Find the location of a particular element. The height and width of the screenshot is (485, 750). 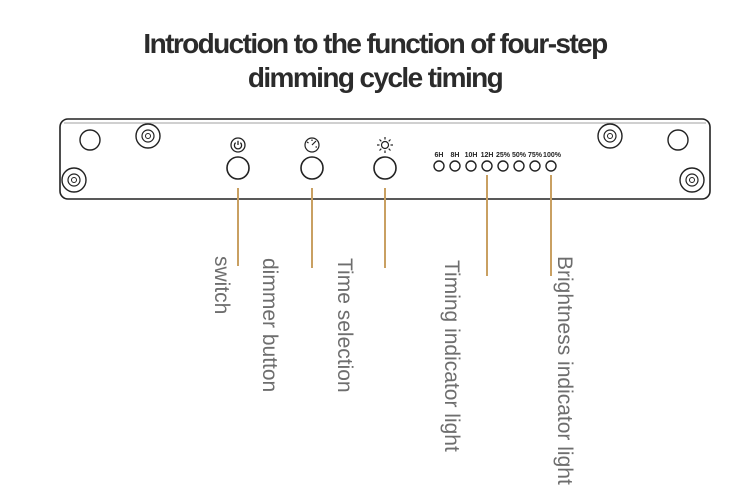

dimmer-button is located at coordinates (312, 168).